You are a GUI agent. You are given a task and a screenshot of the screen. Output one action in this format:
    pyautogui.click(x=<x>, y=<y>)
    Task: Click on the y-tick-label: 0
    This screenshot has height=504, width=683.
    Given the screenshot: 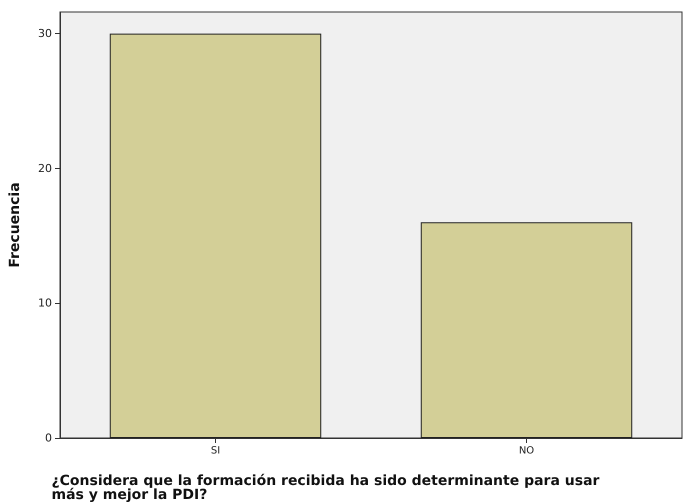 What is the action you would take?
    pyautogui.click(x=48, y=438)
    